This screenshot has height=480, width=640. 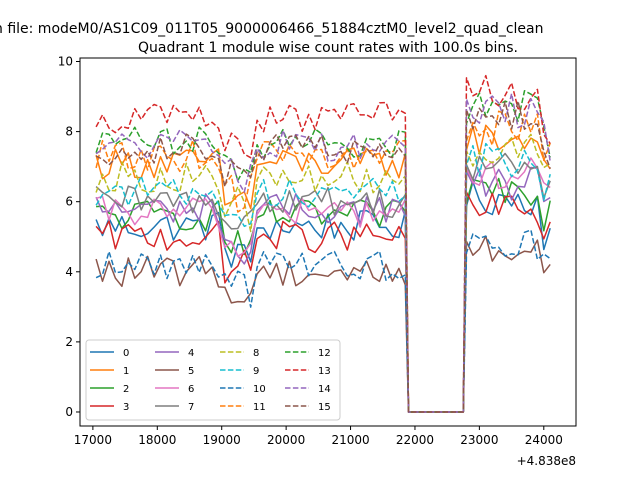 What do you see at coordinates (126, 389) in the screenshot?
I see `legend-label-2: 2` at bounding box center [126, 389].